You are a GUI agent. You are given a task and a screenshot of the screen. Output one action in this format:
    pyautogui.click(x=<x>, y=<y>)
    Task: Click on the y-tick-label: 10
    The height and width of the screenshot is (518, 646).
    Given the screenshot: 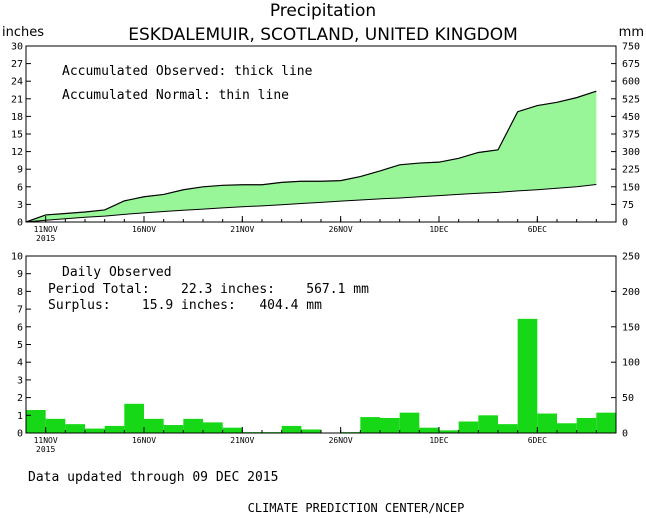 What is the action you would take?
    pyautogui.click(x=17, y=257)
    